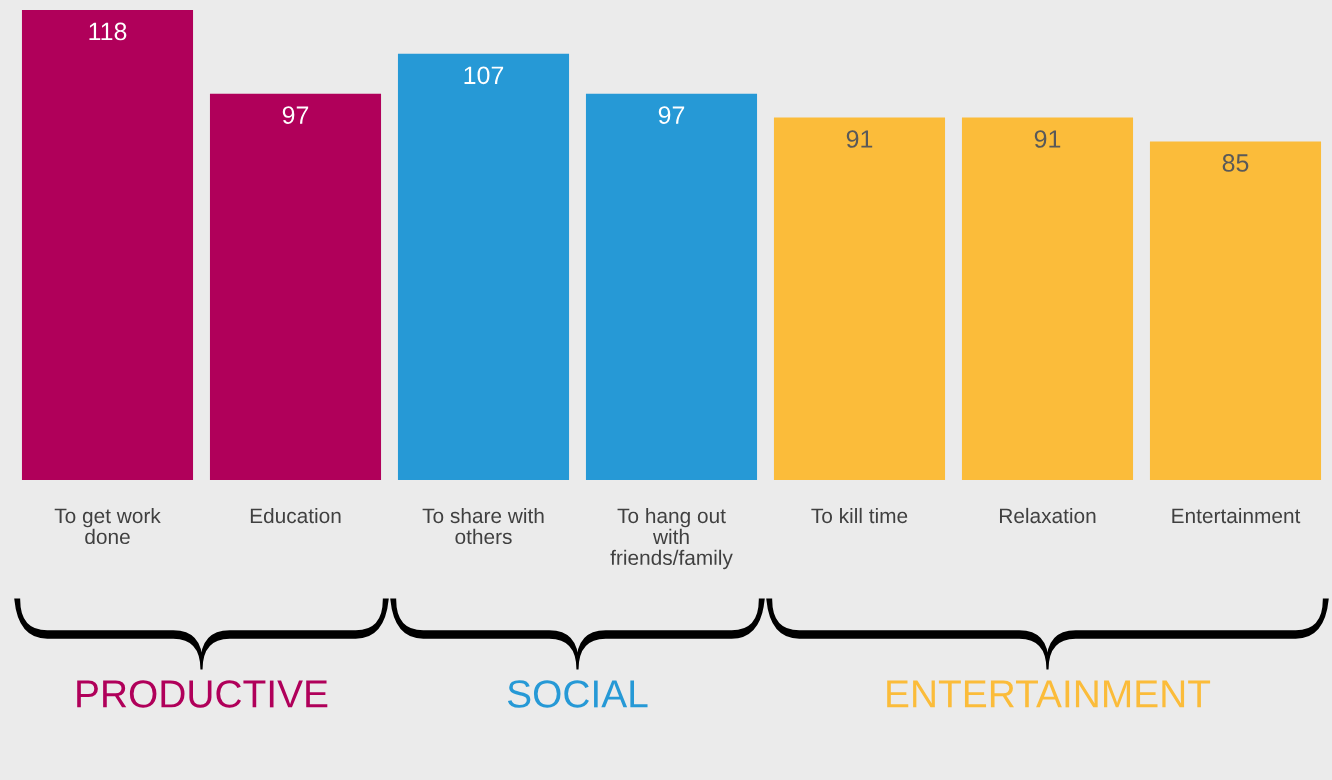  I want to click on x-tick-label: To share with others, so click(483, 526).